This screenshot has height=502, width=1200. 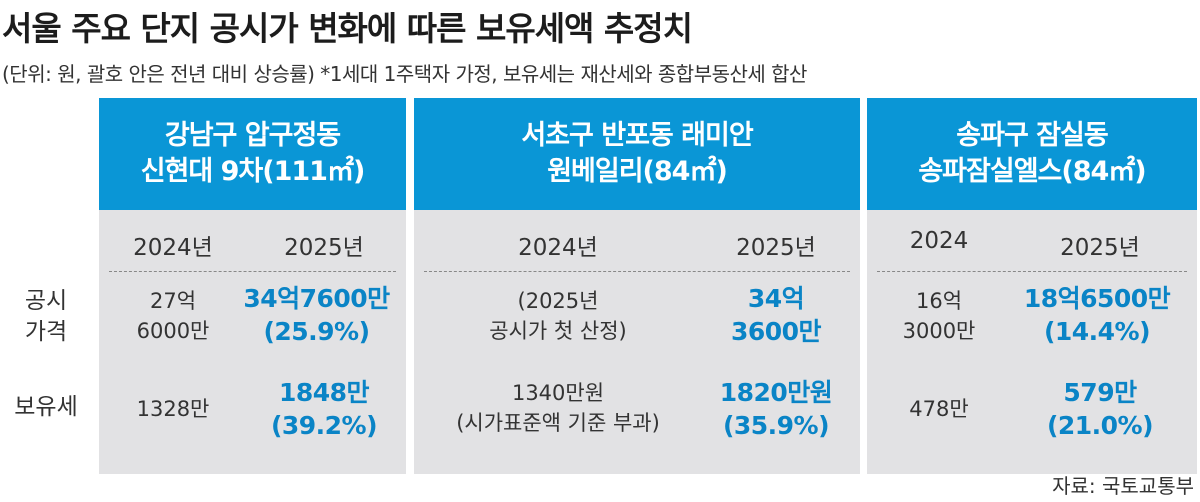 I want to click on tax-2025-line: 1848만, so click(x=324, y=392).